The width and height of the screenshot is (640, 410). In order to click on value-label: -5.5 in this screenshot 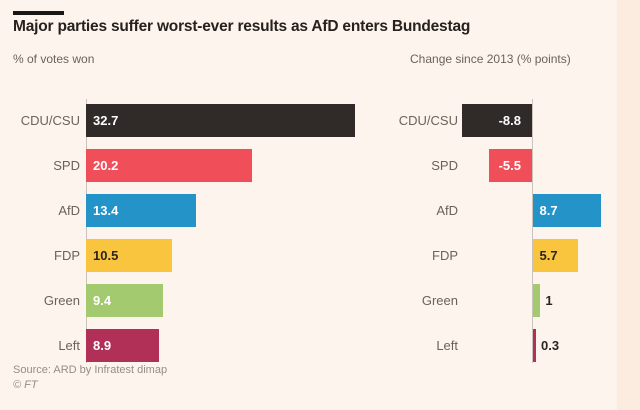, I will do `click(509, 165)`.